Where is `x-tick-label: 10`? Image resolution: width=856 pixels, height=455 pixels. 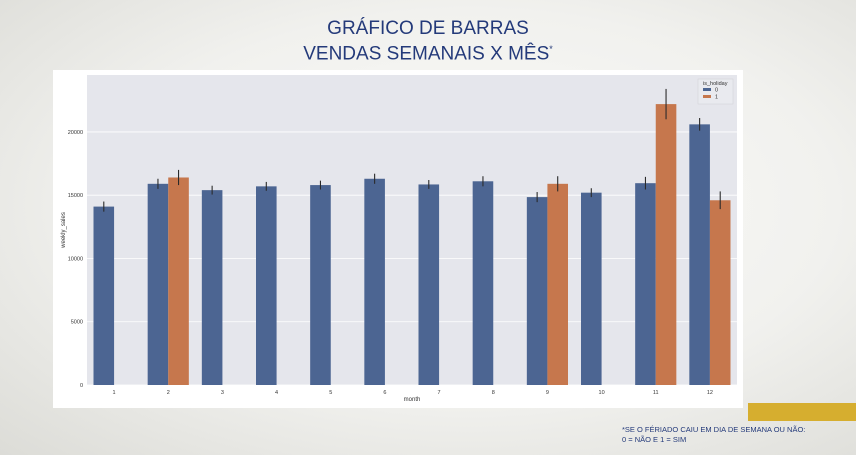 x-tick-label: 10 is located at coordinates (602, 393).